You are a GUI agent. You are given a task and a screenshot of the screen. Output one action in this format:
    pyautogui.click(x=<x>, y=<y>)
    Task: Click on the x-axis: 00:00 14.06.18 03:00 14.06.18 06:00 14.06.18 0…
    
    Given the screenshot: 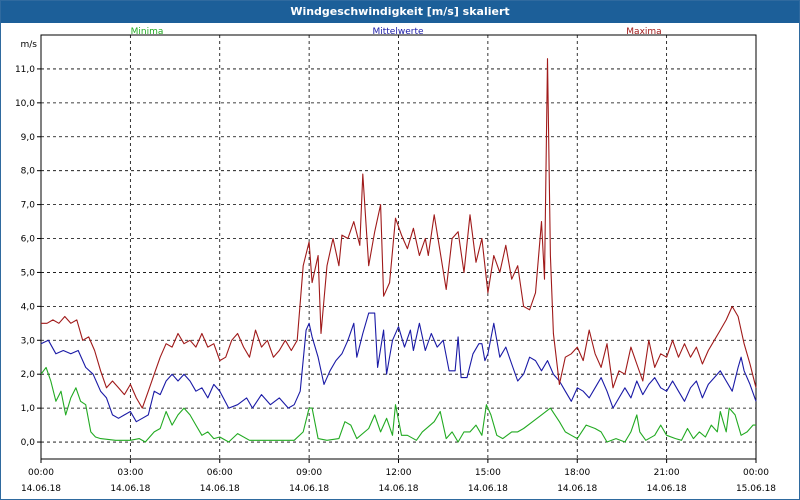 What is the action you would take?
    pyautogui.click(x=398, y=476)
    